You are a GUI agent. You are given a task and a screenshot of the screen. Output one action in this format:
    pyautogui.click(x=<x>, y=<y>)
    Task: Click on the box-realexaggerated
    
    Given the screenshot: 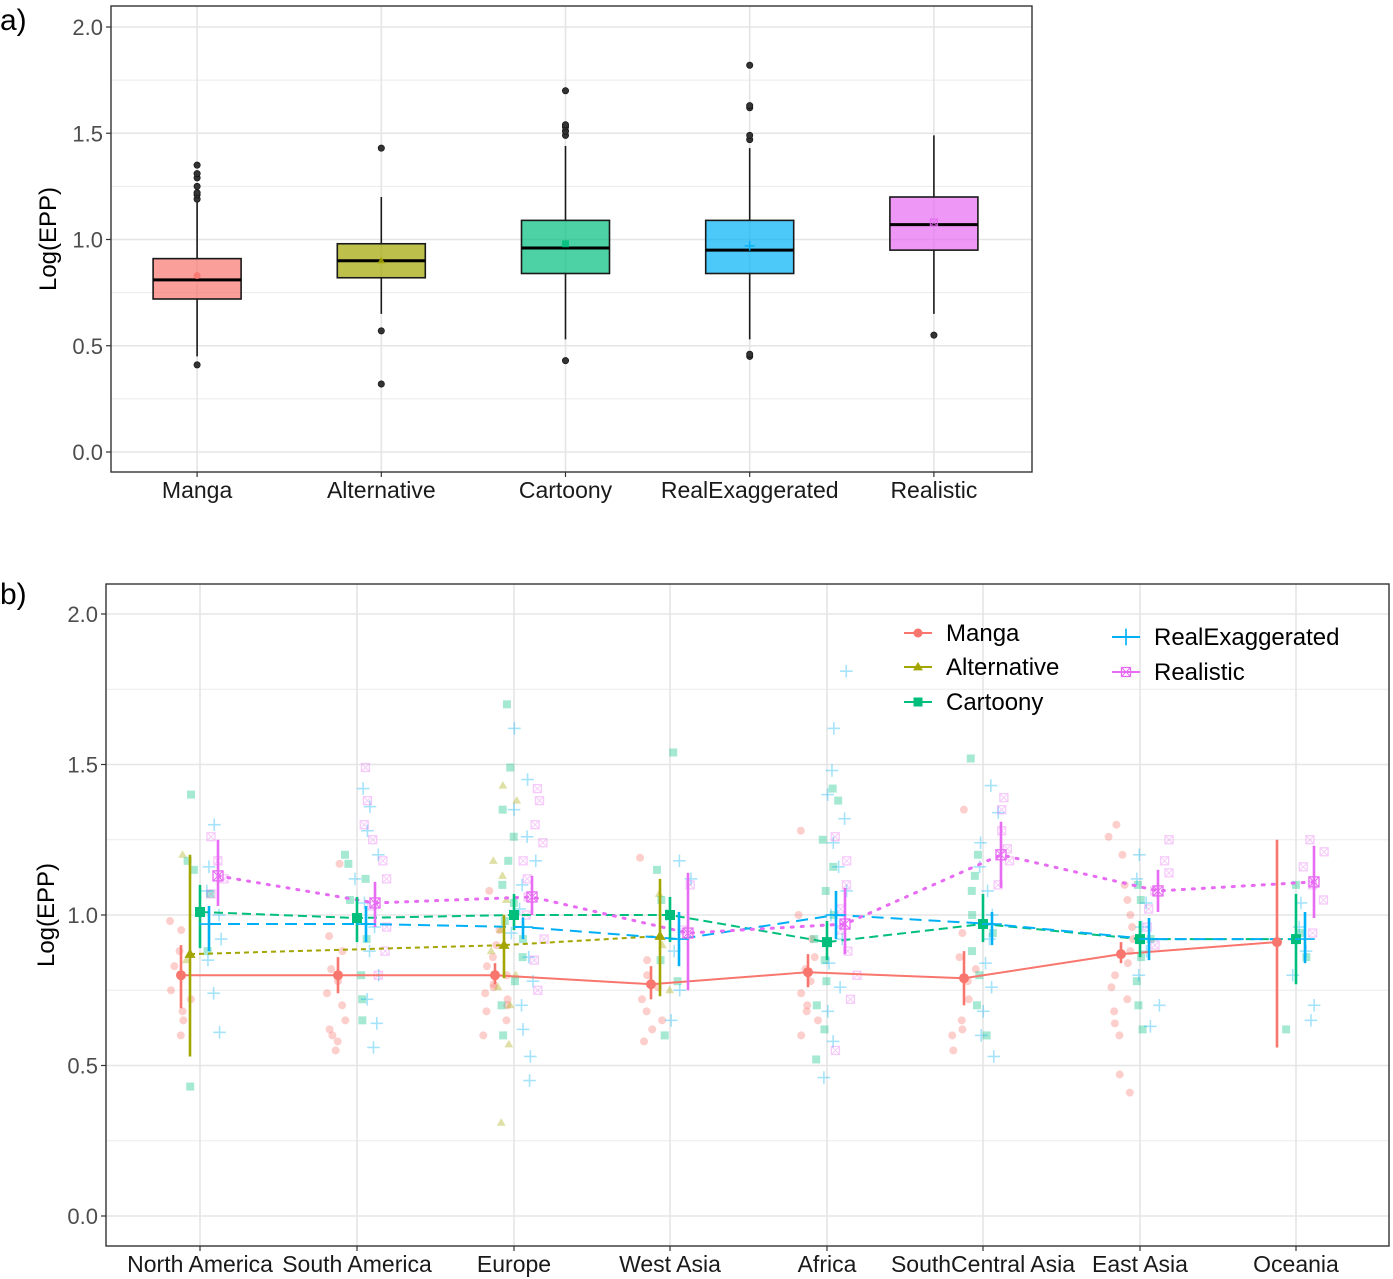 What is the action you would take?
    pyautogui.click(x=749, y=210)
    